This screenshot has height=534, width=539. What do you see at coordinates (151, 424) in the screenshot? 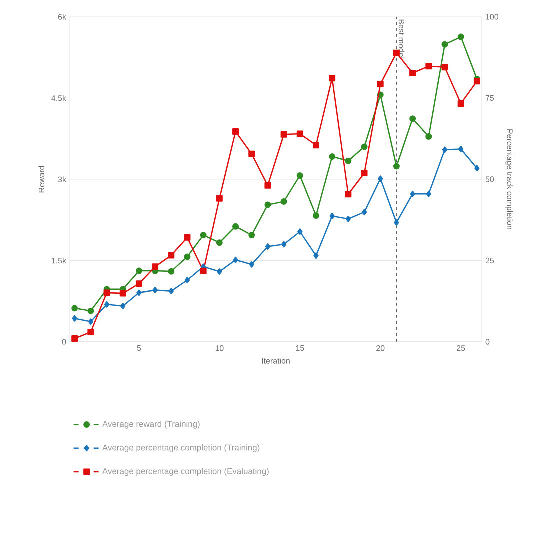
I see `legend-label: Average reward (Training)` at bounding box center [151, 424].